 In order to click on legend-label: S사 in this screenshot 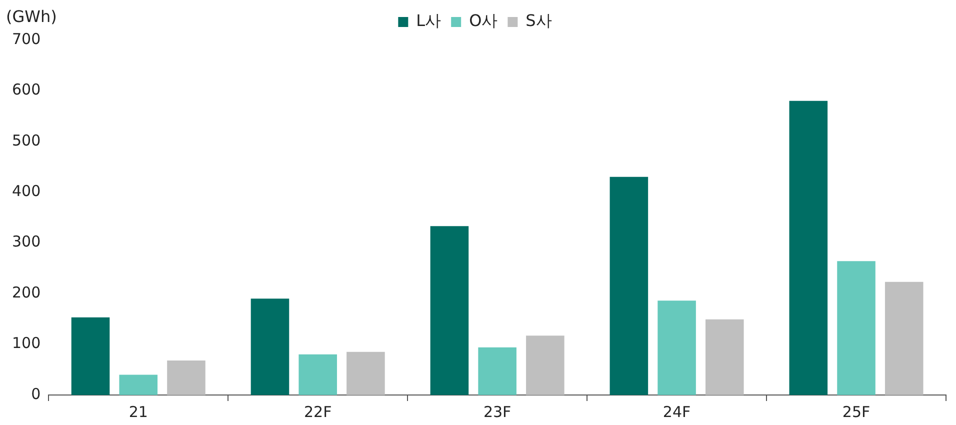, I will do `click(539, 20)`.